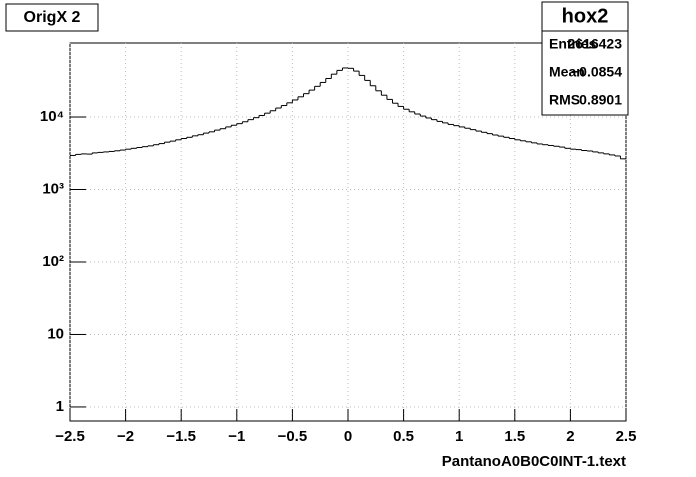  Describe the element at coordinates (585, 58) in the screenshot. I see `stats-box` at that location.